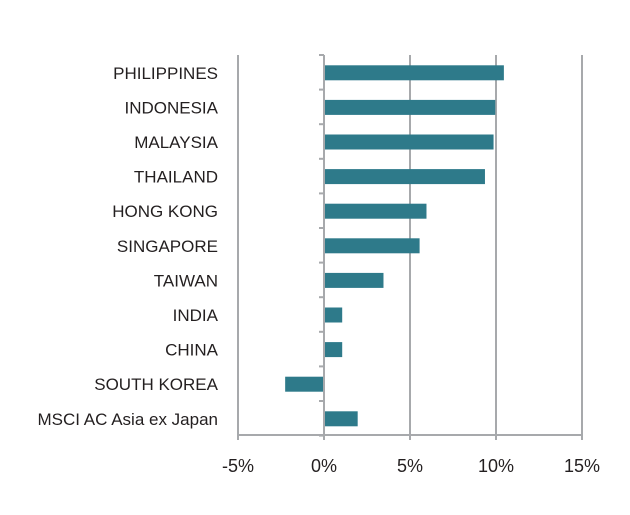 The width and height of the screenshot is (630, 515). Describe the element at coordinates (238, 466) in the screenshot. I see `x-tick-label: -5%` at that location.